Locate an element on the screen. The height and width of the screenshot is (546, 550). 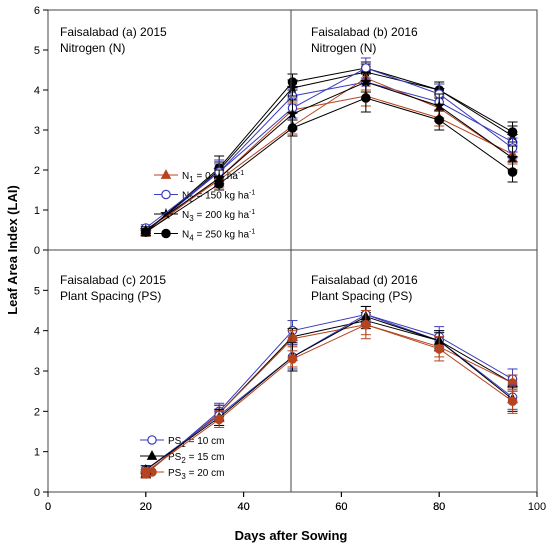
y-tick-label: 6 is located at coordinates (37, 11).